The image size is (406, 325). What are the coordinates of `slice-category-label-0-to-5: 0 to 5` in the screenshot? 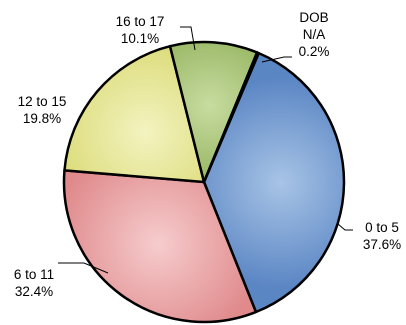 It's located at (382, 227).